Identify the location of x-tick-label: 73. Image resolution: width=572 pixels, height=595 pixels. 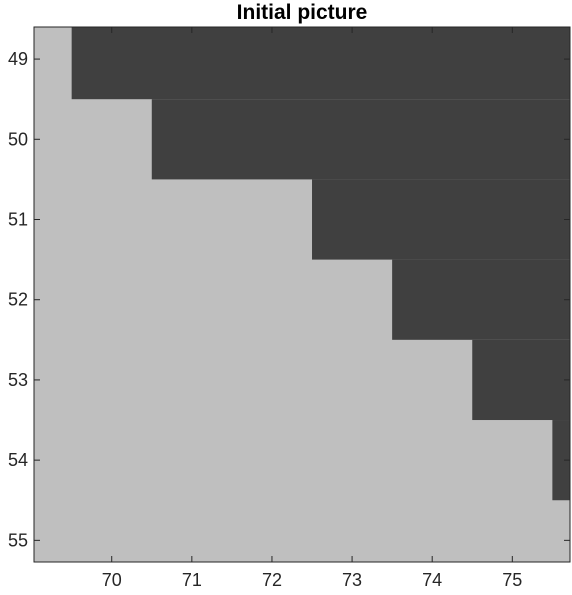
(352, 580).